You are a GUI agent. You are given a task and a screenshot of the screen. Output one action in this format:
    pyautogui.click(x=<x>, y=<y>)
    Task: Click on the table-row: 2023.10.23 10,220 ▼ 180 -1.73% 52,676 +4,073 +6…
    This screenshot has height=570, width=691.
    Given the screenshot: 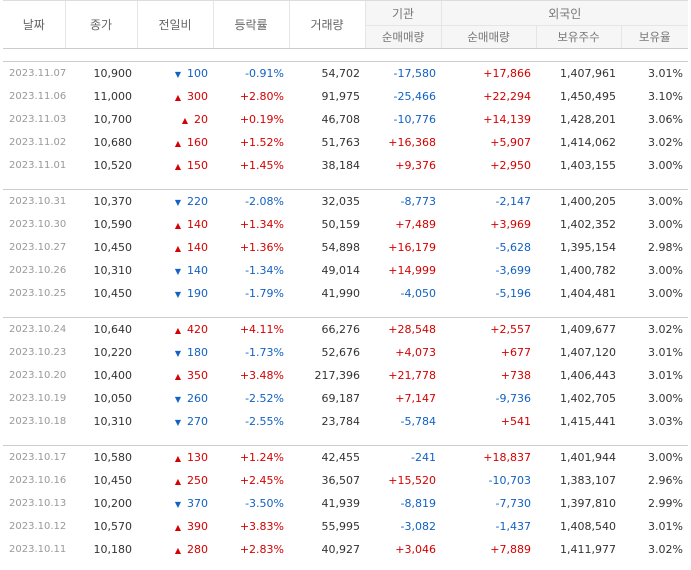 What is the action you would take?
    pyautogui.click(x=345, y=352)
    